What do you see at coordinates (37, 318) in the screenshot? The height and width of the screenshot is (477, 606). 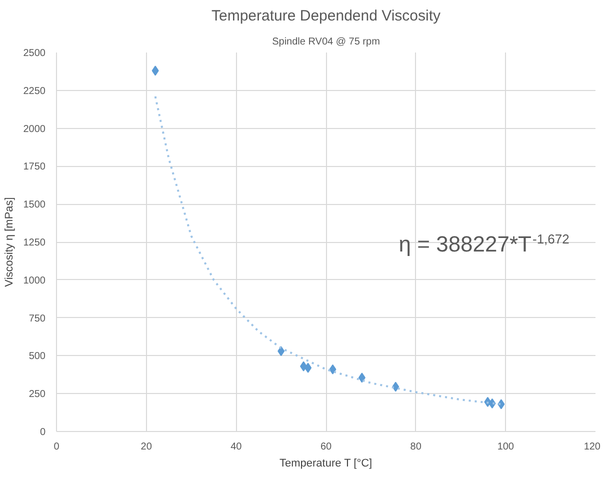 I see `y-tick-label: 750` at bounding box center [37, 318].